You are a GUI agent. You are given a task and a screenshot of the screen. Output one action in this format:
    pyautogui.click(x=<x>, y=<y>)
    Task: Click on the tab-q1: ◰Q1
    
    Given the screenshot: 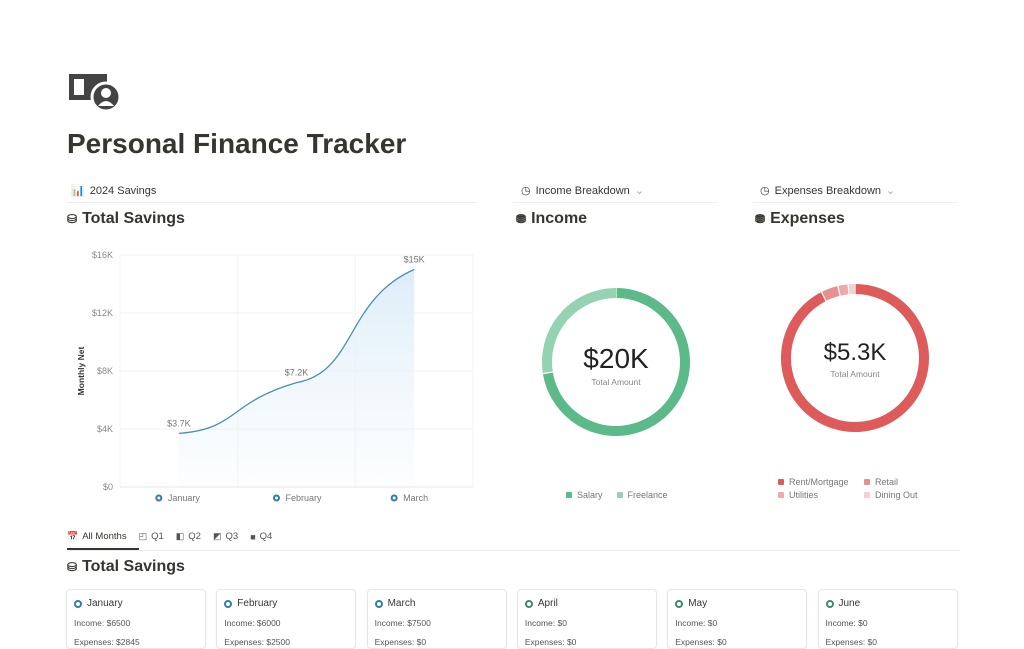 What is the action you would take?
    pyautogui.click(x=151, y=536)
    